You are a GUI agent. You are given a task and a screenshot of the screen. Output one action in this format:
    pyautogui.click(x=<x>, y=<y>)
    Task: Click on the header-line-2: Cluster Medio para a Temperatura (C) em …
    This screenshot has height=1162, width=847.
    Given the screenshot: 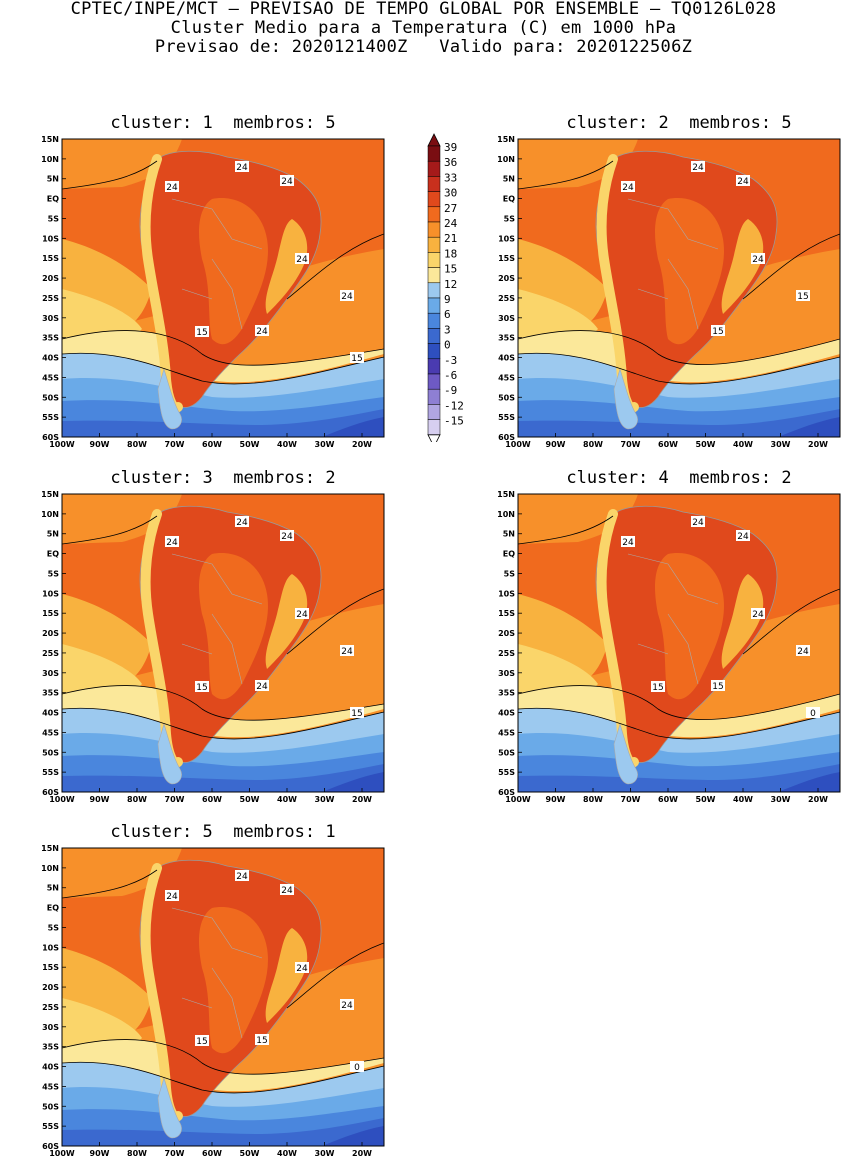 What is the action you would take?
    pyautogui.click(x=423, y=28)
    